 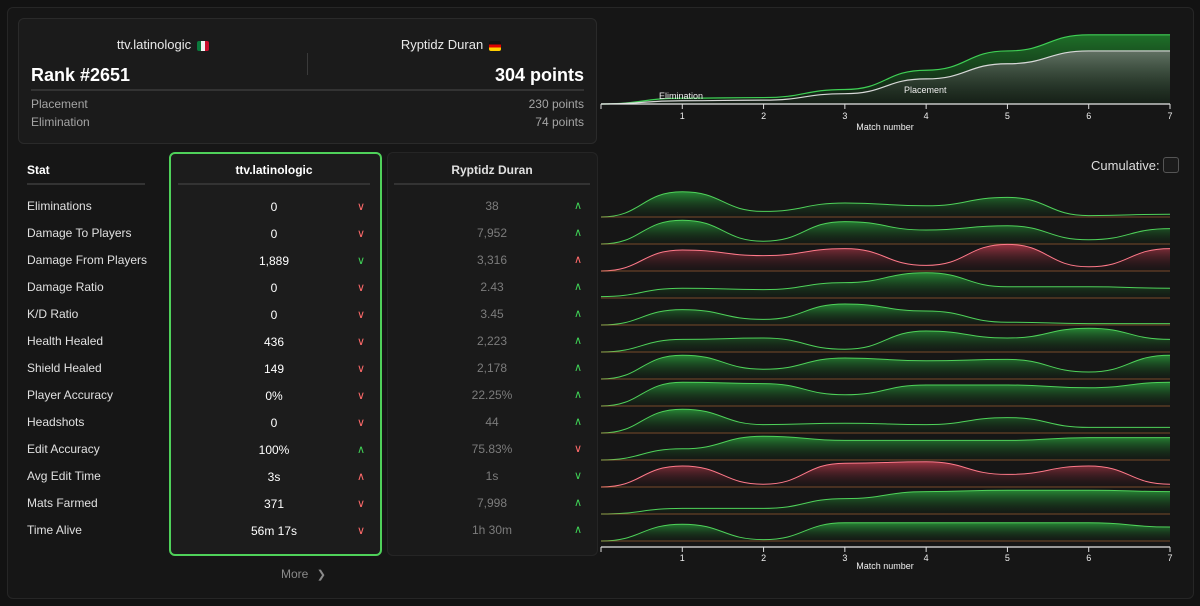 I want to click on player2-column-header: Ryptidz Duran, so click(x=492, y=170).